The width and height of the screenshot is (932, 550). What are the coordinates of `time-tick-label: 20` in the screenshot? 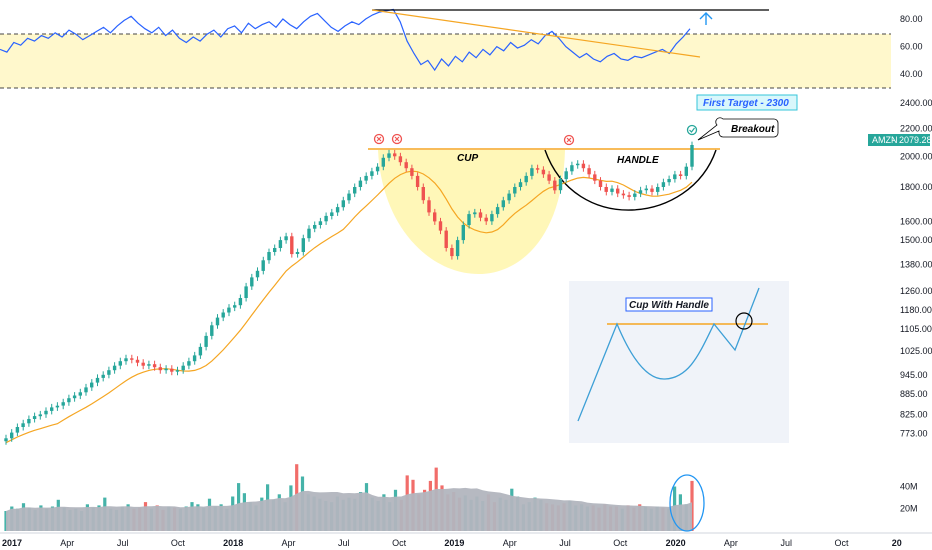 It's located at (897, 543).